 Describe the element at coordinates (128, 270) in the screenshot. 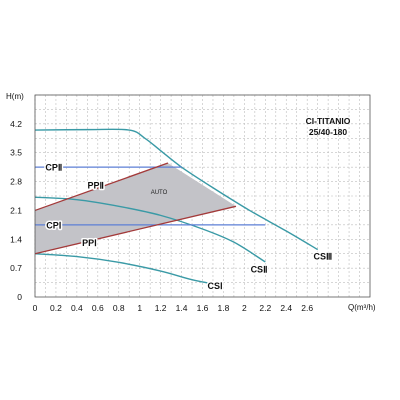

I see `series-CSⅠ` at that location.